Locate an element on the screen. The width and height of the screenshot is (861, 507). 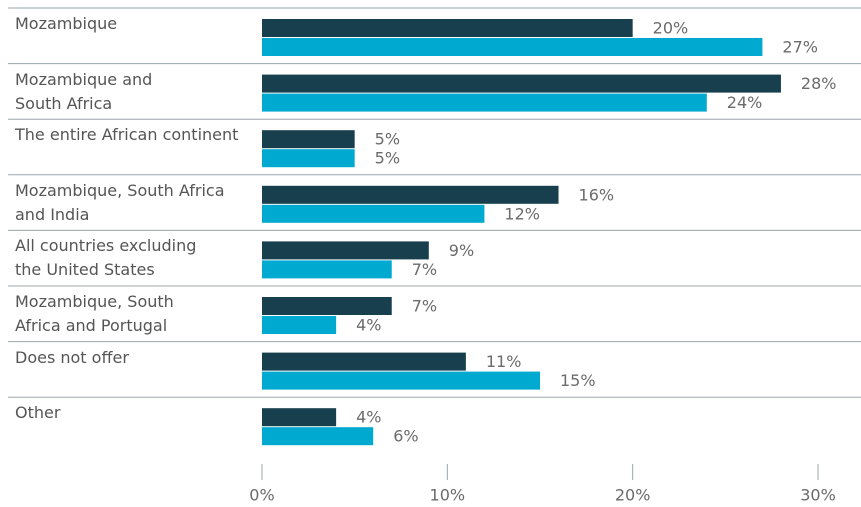
category-label: The entire African continent is located at coordinates (127, 135).